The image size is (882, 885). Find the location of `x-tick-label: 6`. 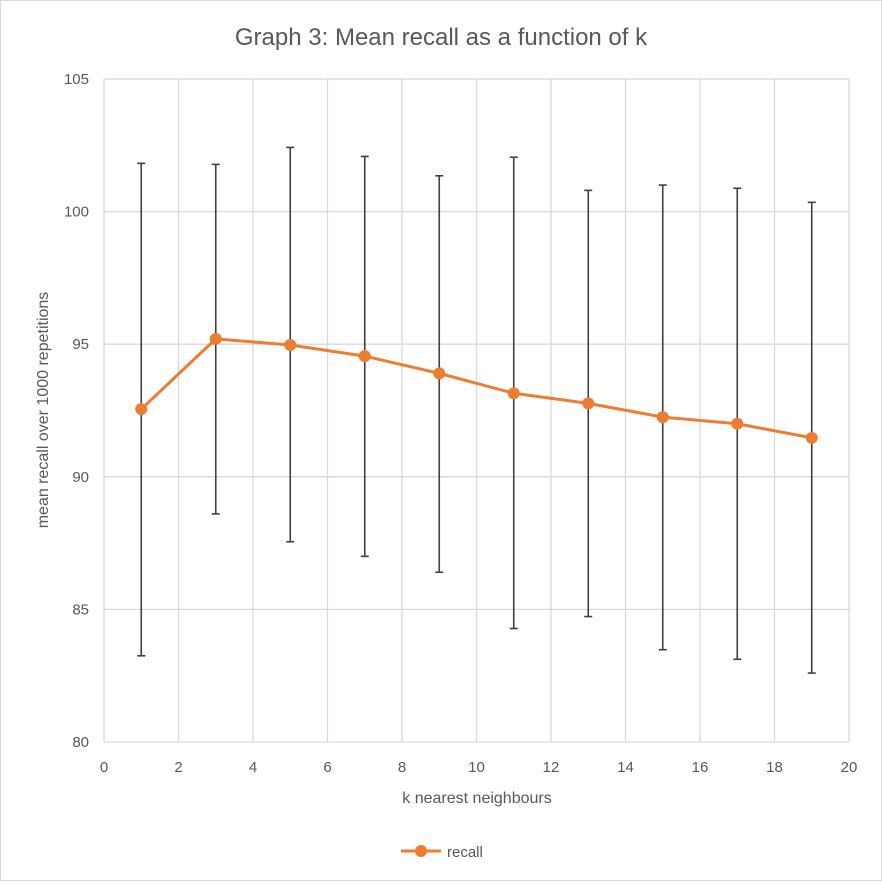

x-tick-label: 6 is located at coordinates (327, 767).